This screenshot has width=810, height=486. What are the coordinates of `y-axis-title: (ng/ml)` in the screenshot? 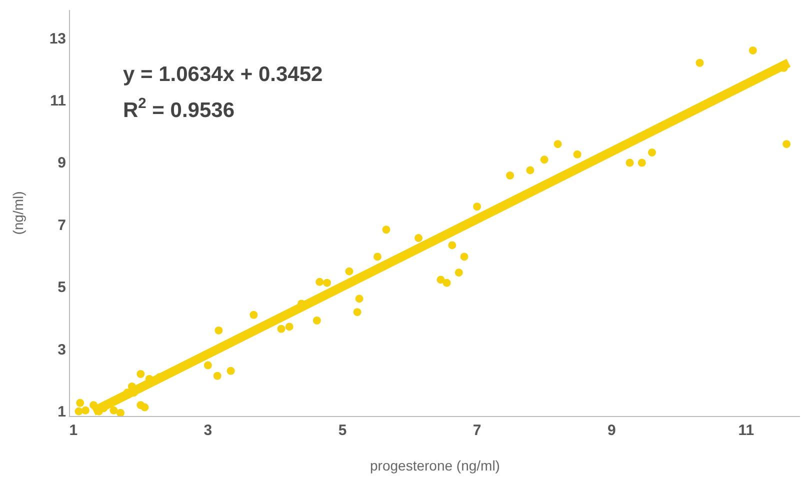 It's located at (18, 213).